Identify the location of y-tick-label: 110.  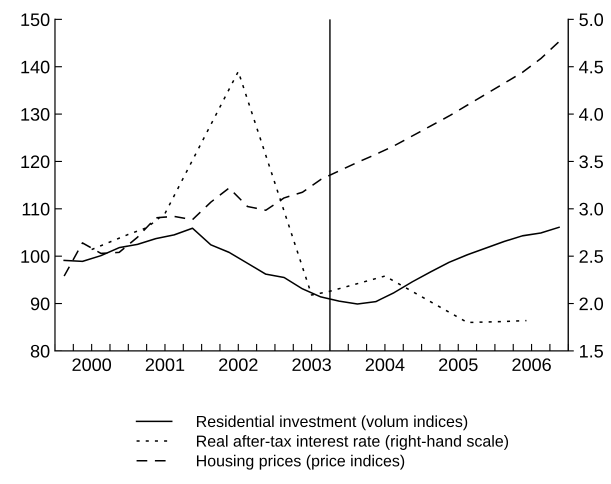
(36, 209).